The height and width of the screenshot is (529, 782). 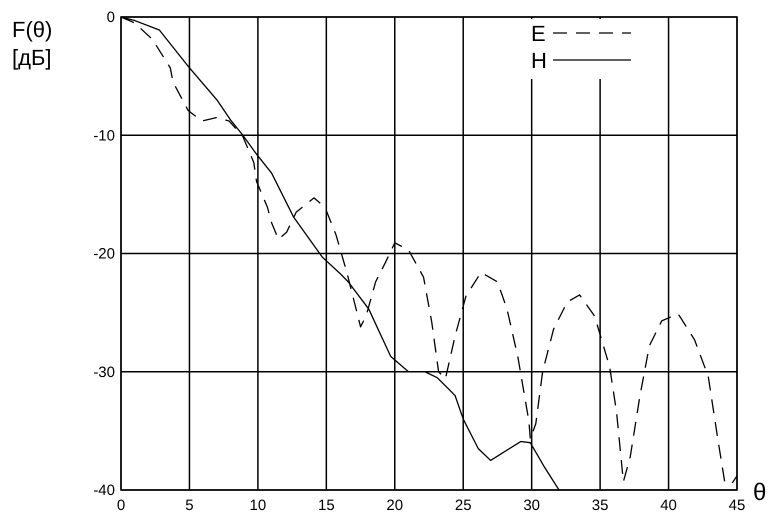 What do you see at coordinates (189, 505) in the screenshot?
I see `x-tick-label: 5` at bounding box center [189, 505].